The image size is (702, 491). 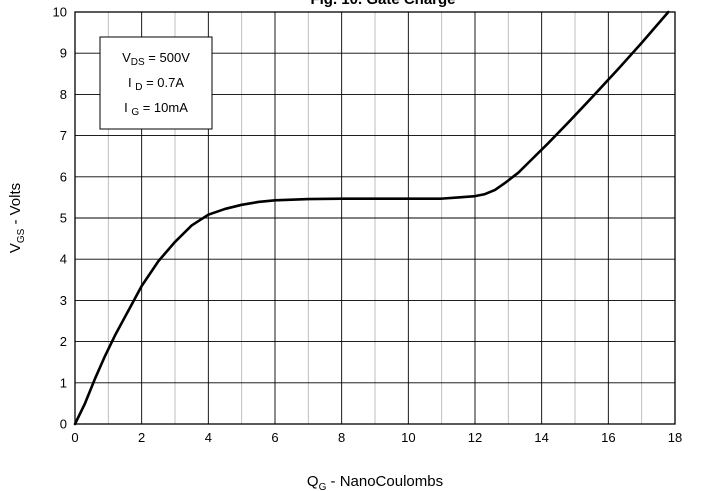 I want to click on x-axis-label-rest: - NanoCoulombs, so click(x=384, y=481).